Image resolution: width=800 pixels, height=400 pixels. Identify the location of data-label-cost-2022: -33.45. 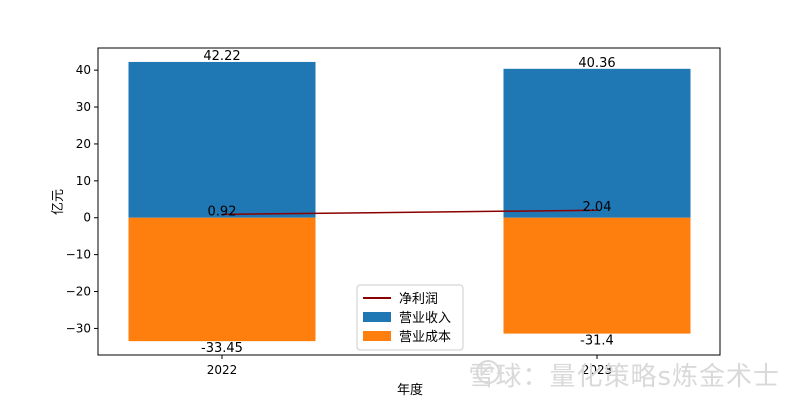
(222, 348).